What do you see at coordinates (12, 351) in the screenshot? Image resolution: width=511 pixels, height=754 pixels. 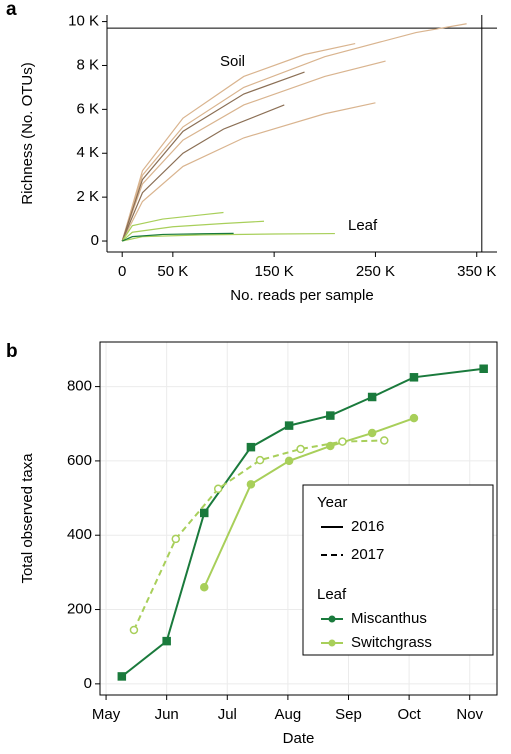 I see `panel-label: b` at bounding box center [12, 351].